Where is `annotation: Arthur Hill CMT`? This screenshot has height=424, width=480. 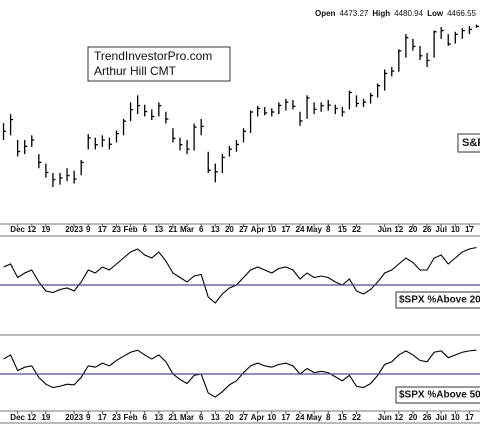 annotation: Arthur Hill CMT is located at coordinates (135, 71).